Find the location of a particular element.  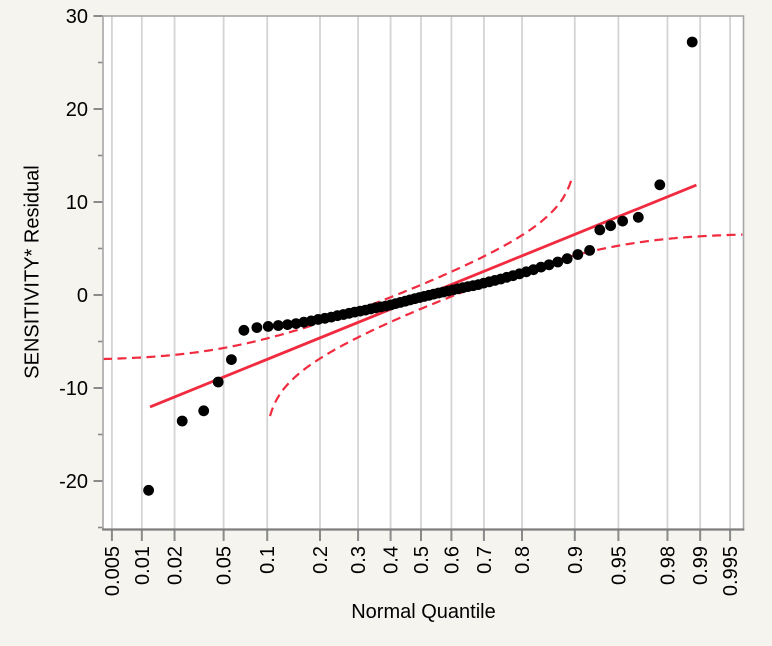

y-tick-label: 20 is located at coordinates (77, 110).